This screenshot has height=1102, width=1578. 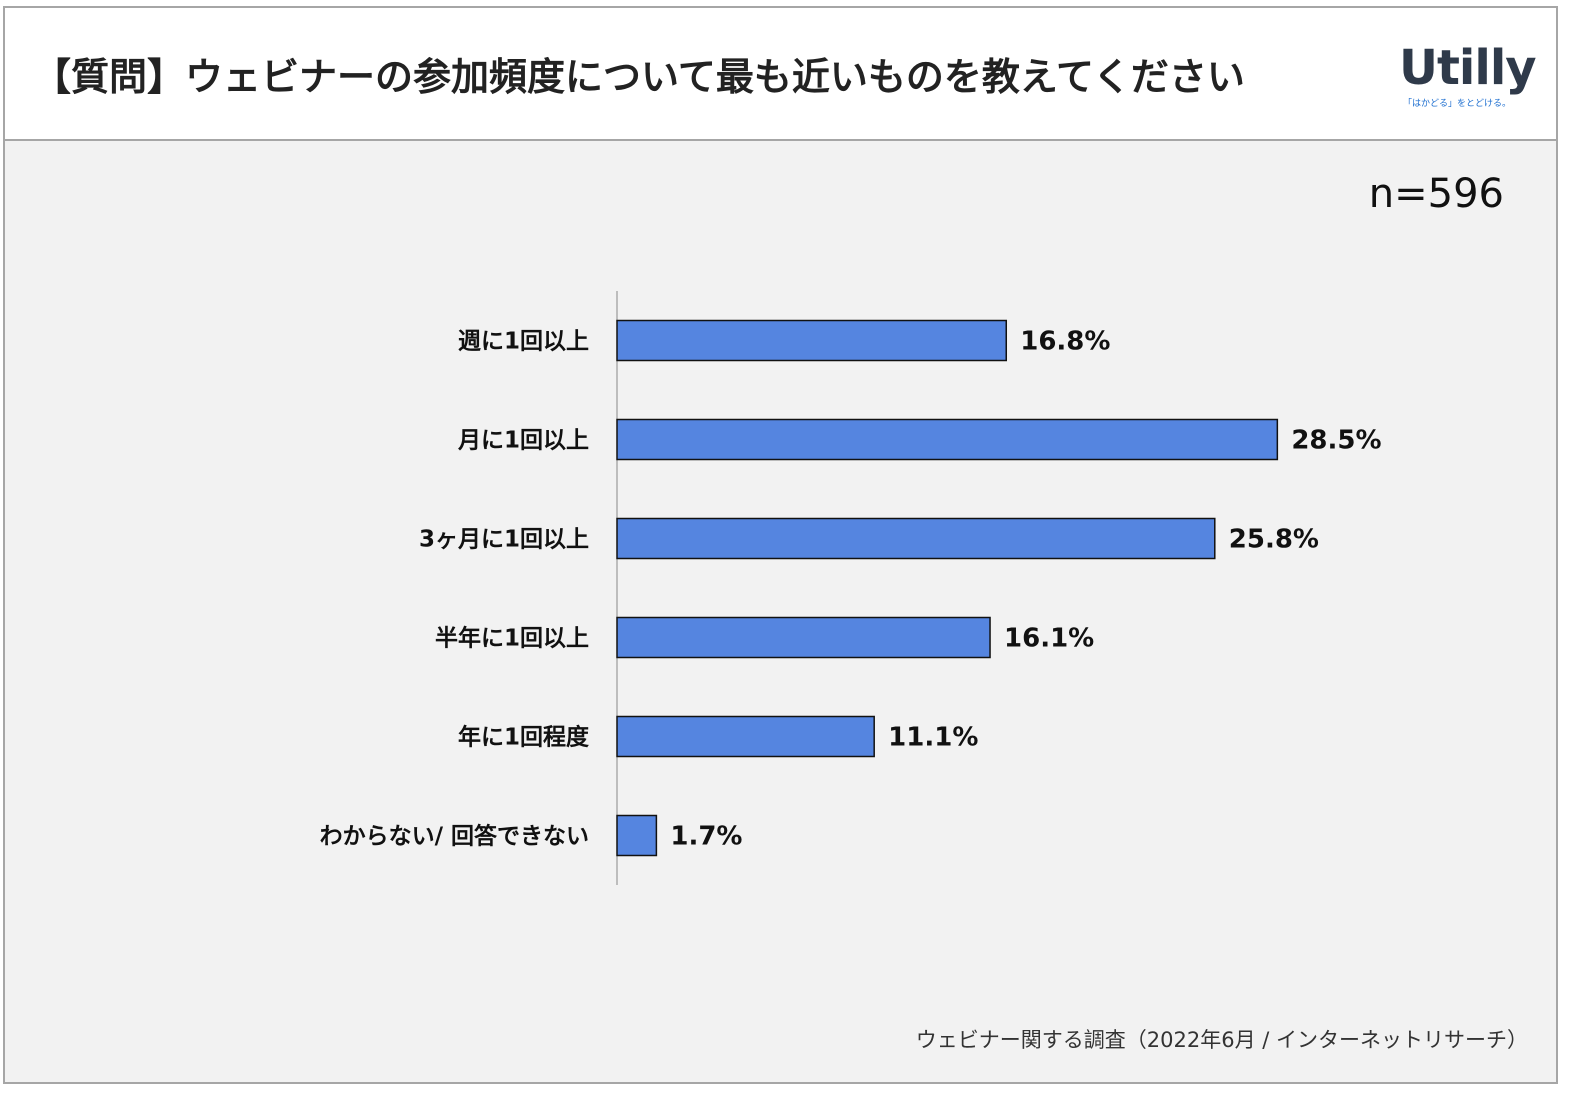 What do you see at coordinates (1274, 540) in the screenshot?
I see `value-label: 25.8%` at bounding box center [1274, 540].